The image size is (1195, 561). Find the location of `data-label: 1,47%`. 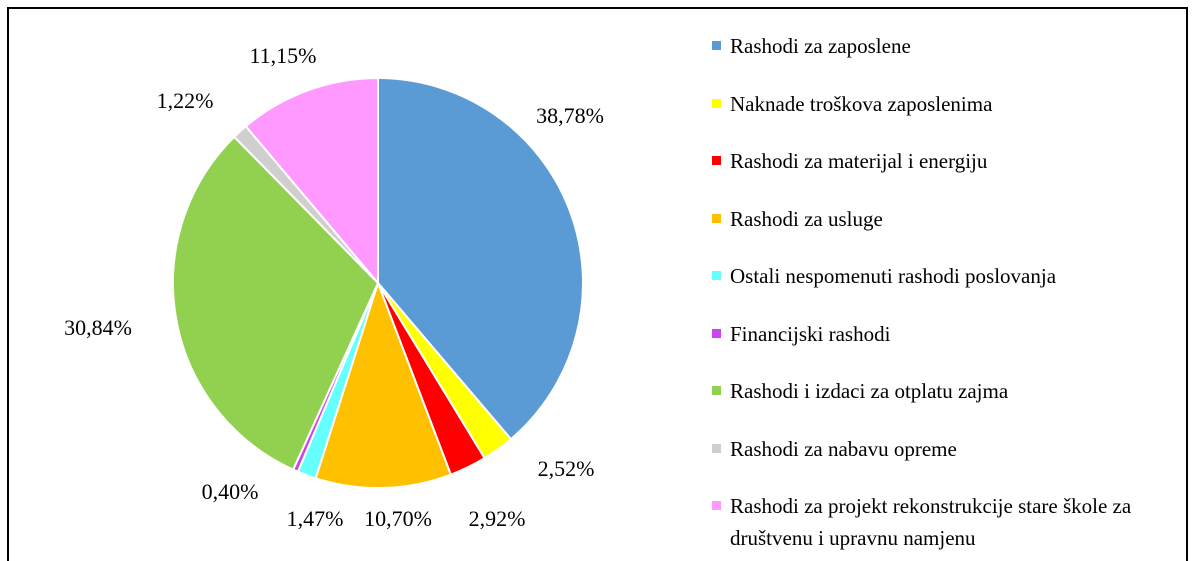

data-label: 1,47% is located at coordinates (315, 518).